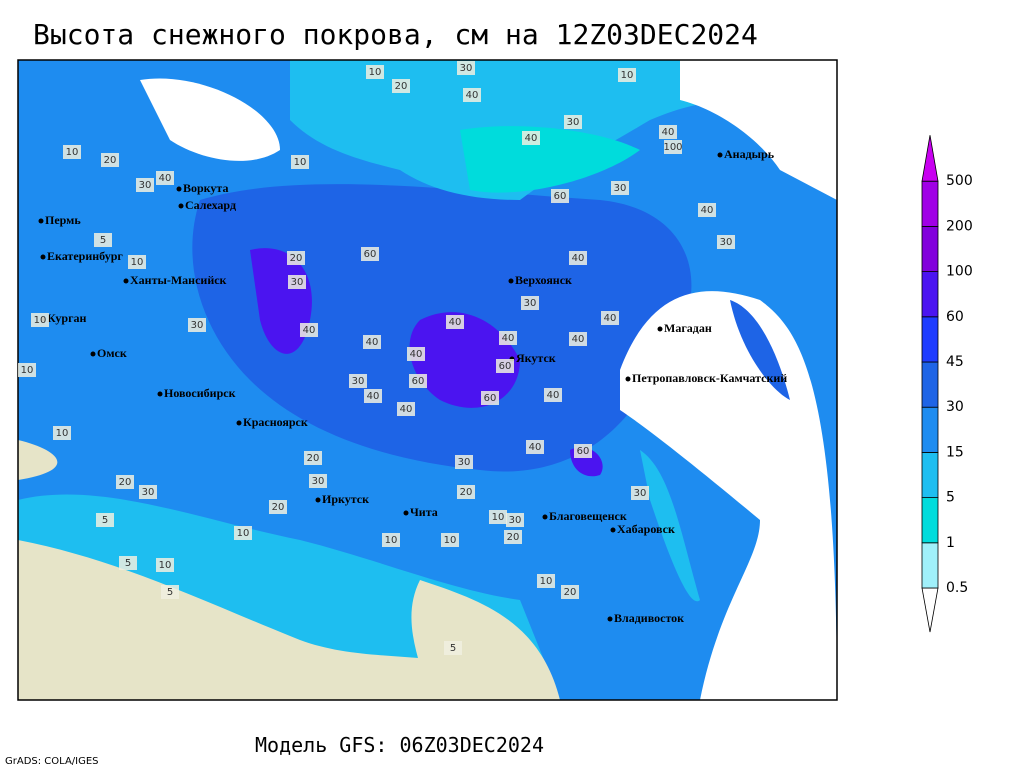  Describe the element at coordinates (957, 588) in the screenshot. I see `legend-level: 0.5` at that location.